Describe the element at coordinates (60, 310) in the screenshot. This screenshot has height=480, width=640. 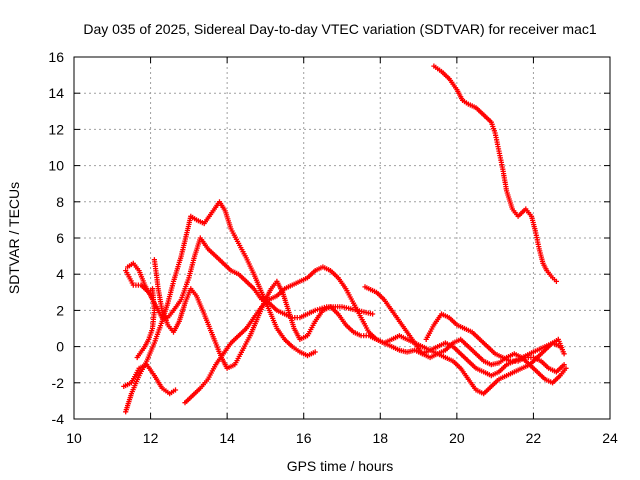
I see `y-tick-label: 2` at that location.